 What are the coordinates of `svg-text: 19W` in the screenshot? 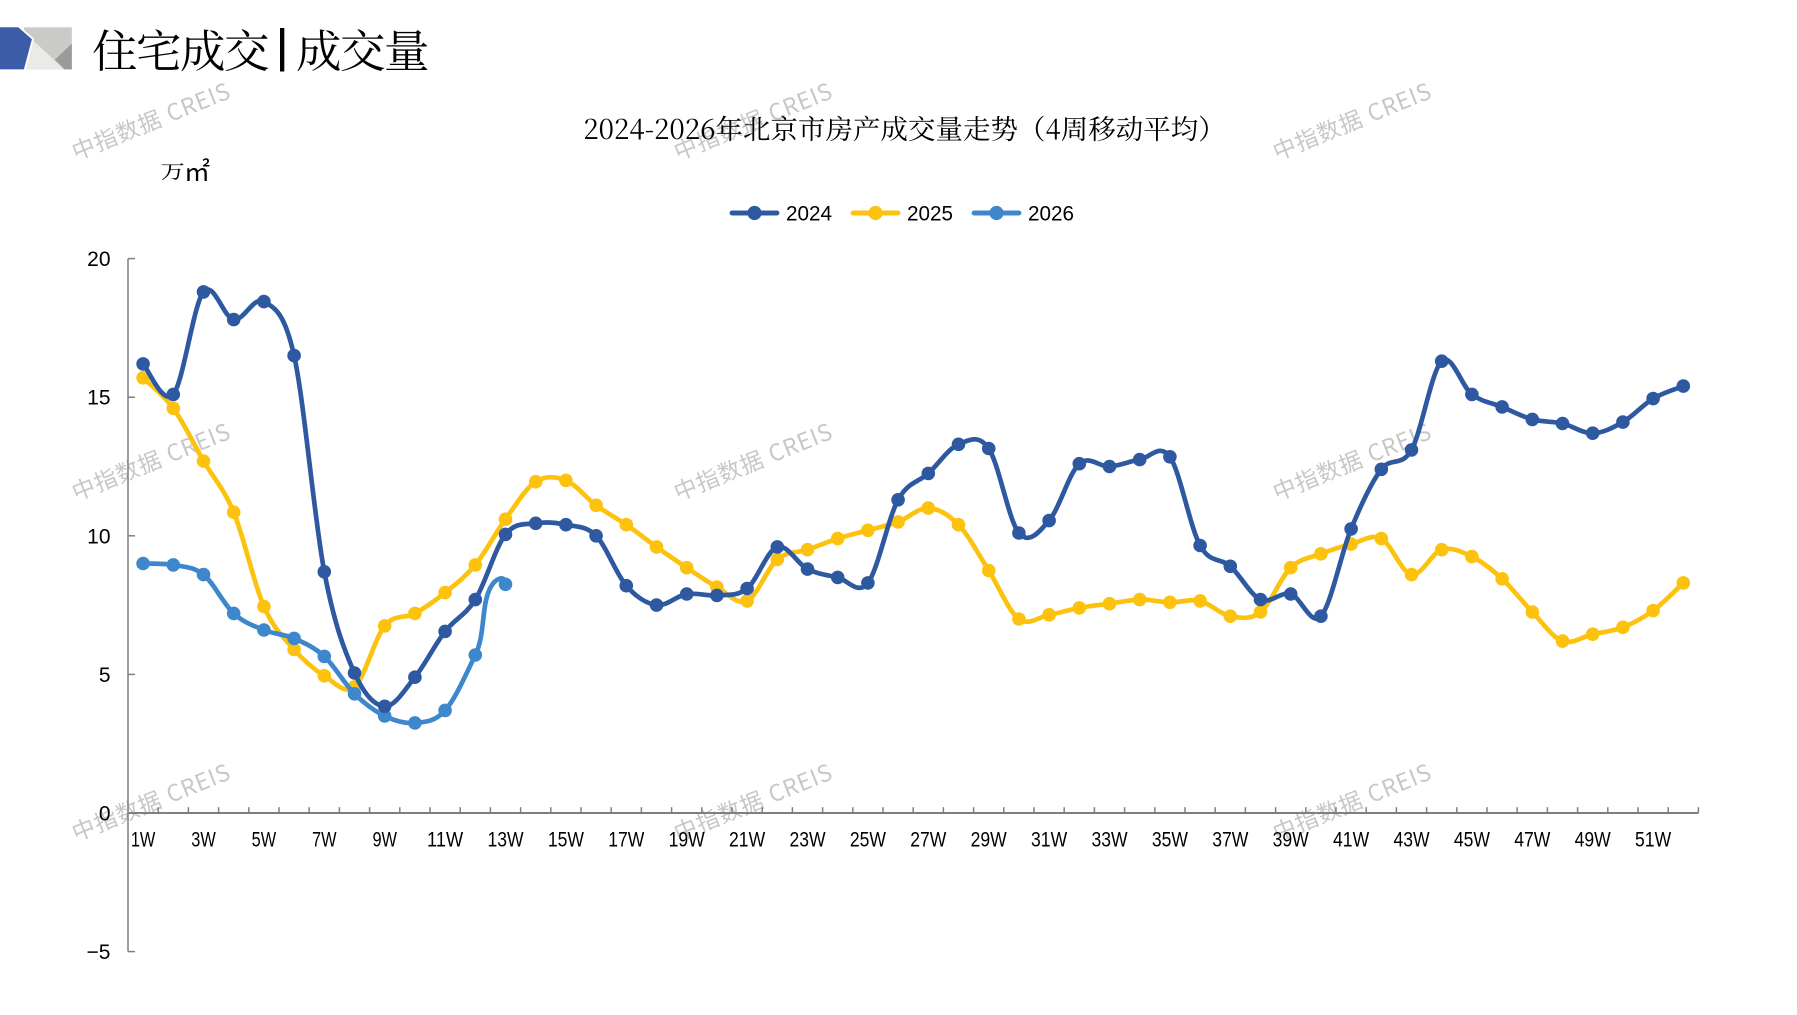 It's located at (687, 840).